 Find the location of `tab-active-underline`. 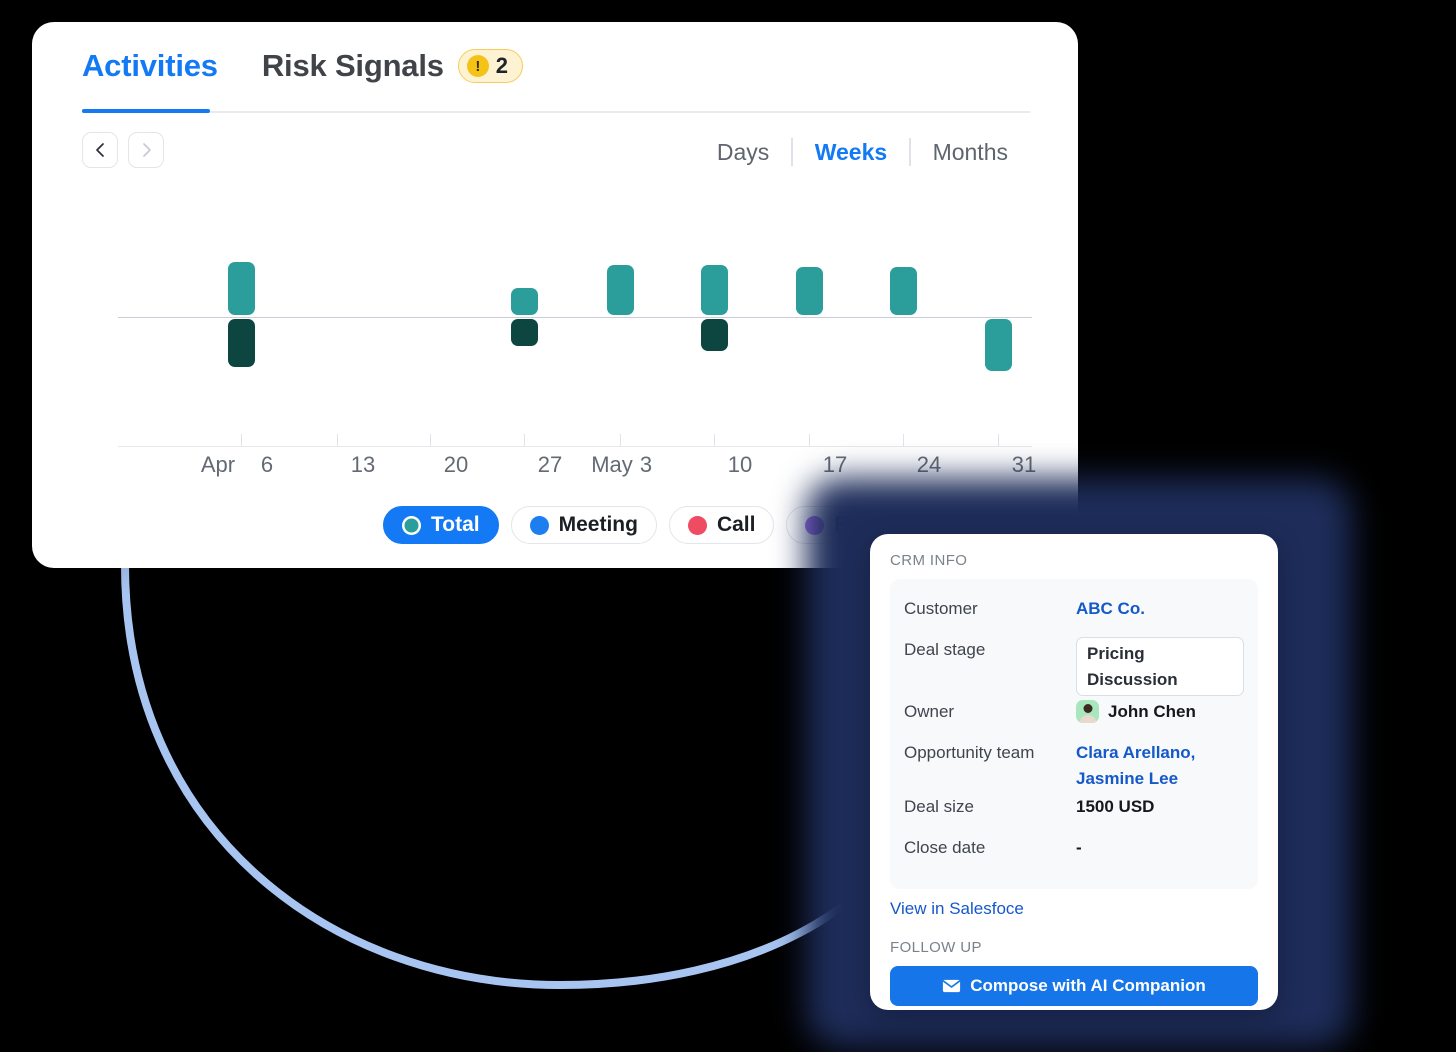

tab-active-underline is located at coordinates (146, 111).